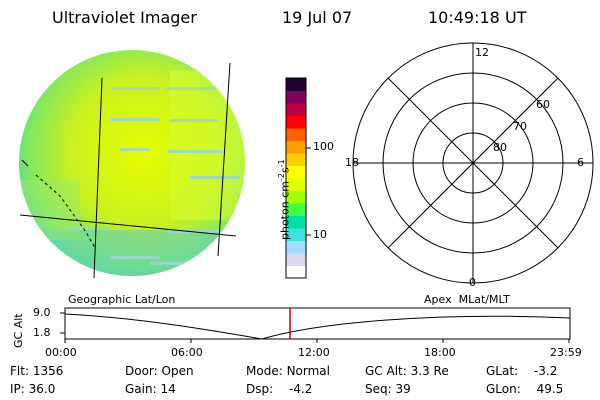 The height and width of the screenshot is (400, 600). What do you see at coordinates (159, 371) in the screenshot?
I see `status-door: Door: Open` at bounding box center [159, 371].